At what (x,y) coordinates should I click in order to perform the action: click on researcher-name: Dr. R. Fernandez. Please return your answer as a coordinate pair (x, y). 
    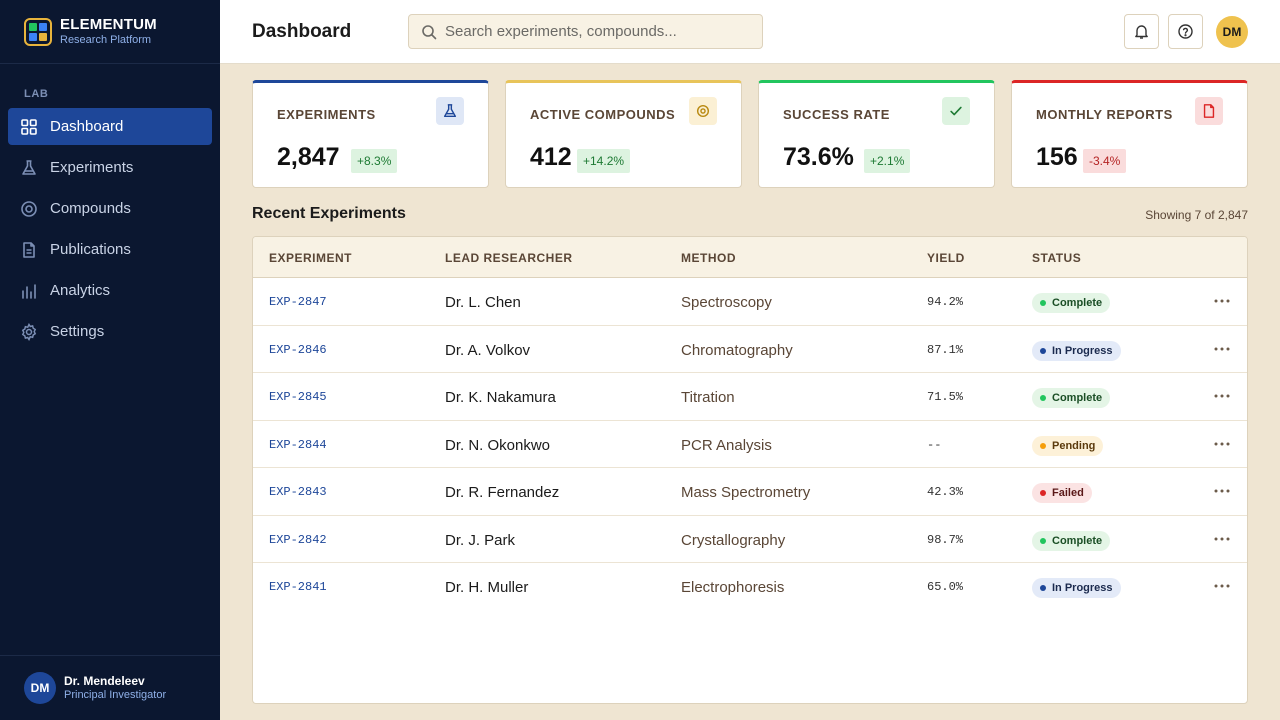
    Looking at the image, I should click on (502, 492).